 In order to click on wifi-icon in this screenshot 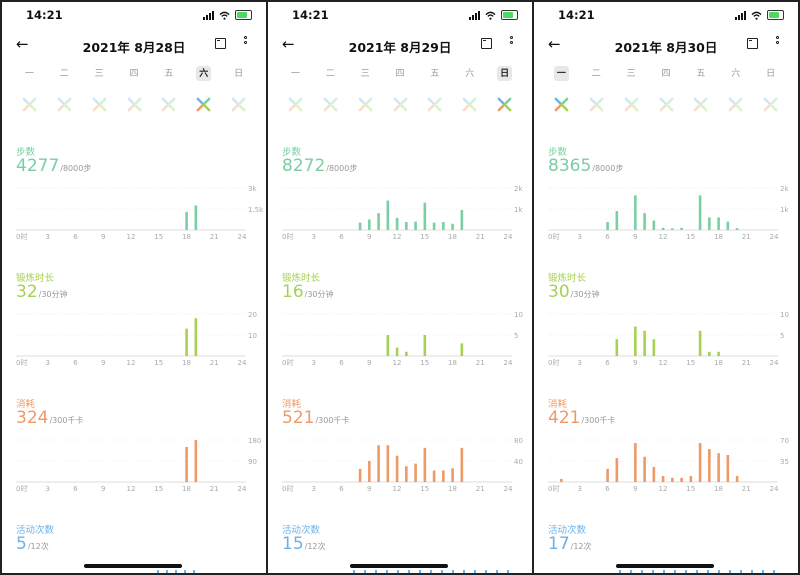, I will do `click(490, 15)`.